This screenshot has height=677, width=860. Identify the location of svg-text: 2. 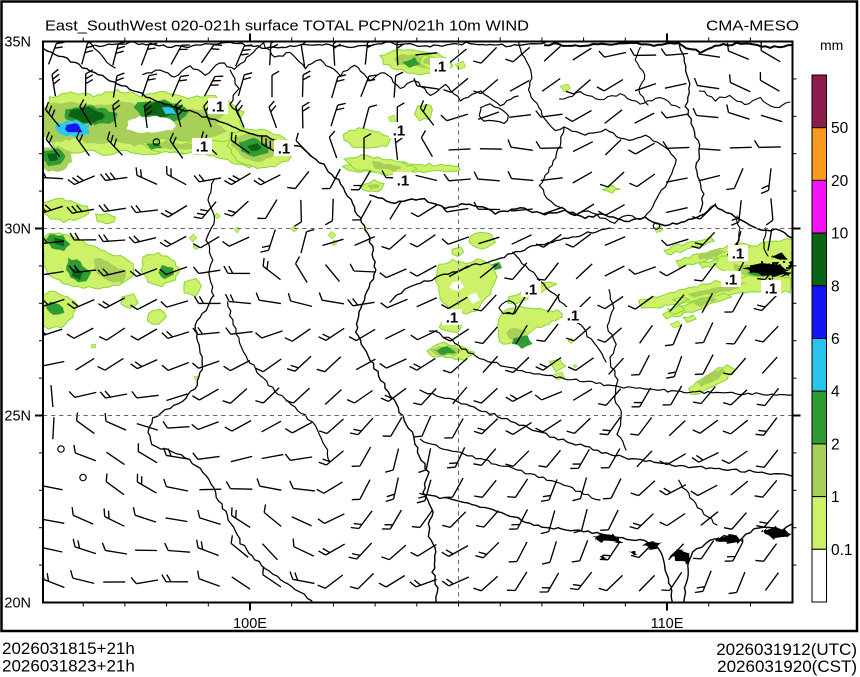
(835, 444).